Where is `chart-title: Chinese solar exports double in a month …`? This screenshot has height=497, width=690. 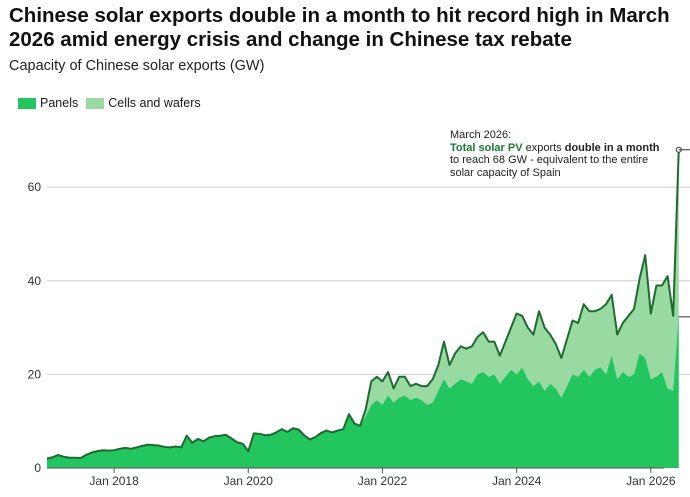 chart-title: Chinese solar exports double in a month … is located at coordinates (339, 27).